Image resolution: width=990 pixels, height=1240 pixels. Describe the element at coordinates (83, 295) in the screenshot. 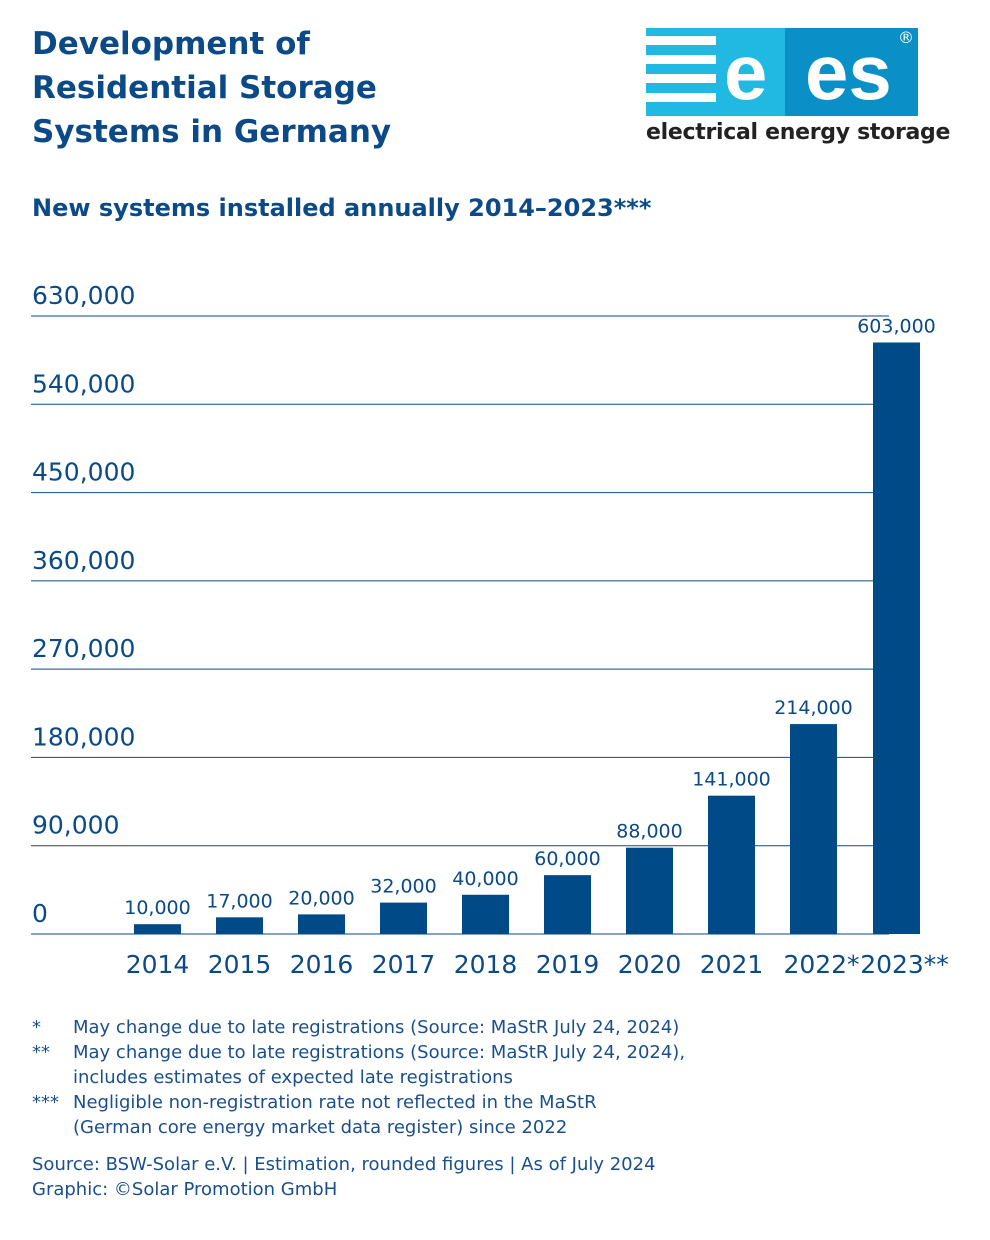

I see `y-tick-label: 630,000` at that location.